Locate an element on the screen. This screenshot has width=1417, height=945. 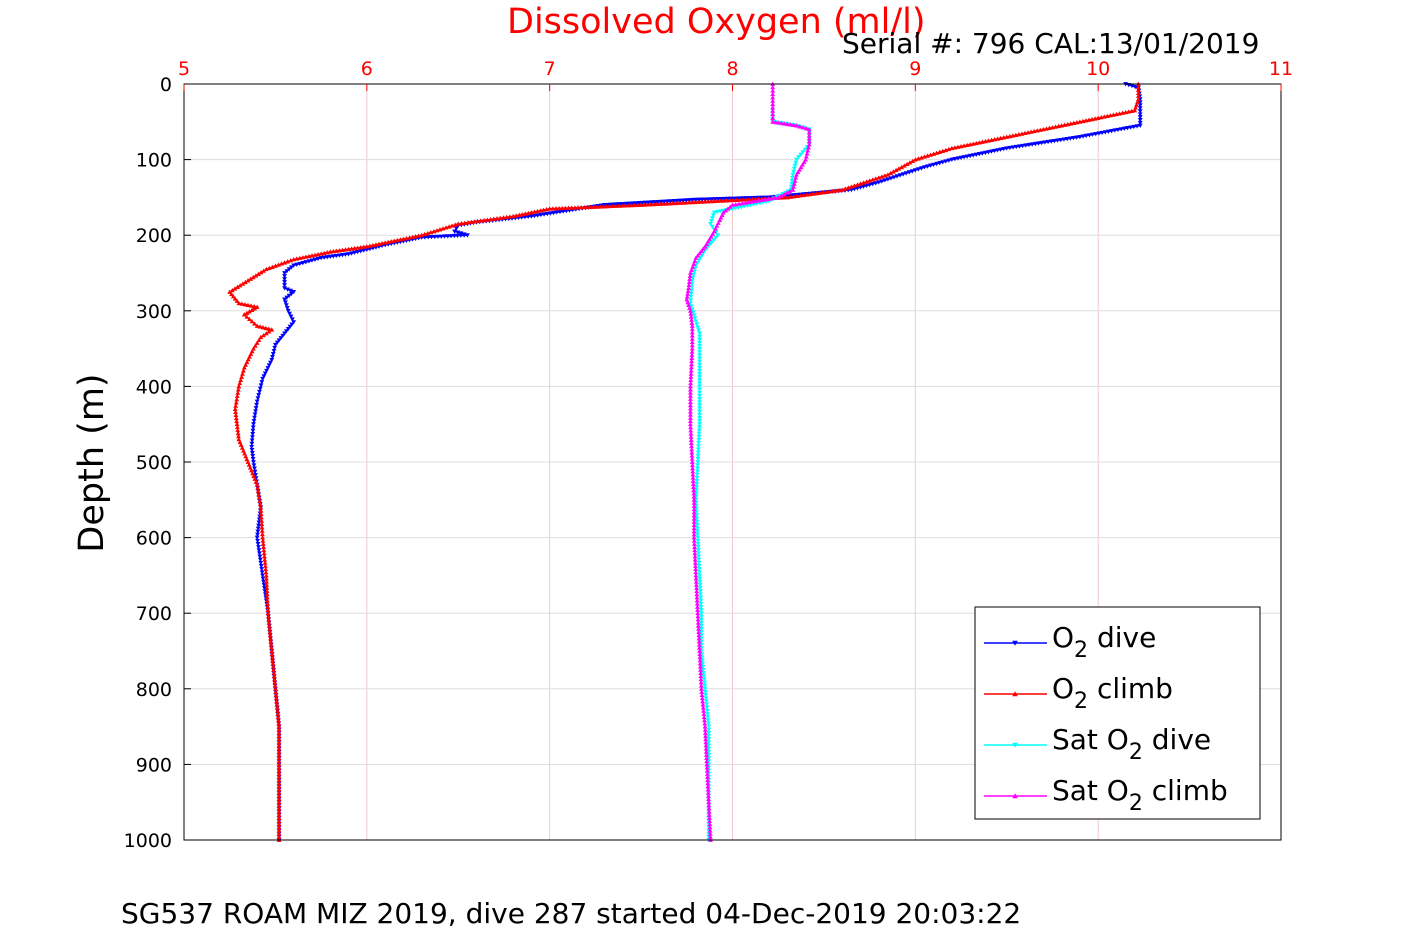
x-tick-label: 6 is located at coordinates (367, 69).